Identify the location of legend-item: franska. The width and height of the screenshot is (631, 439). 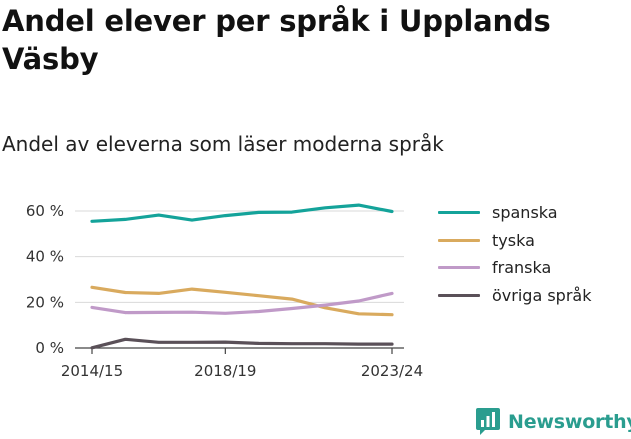
(514, 268).